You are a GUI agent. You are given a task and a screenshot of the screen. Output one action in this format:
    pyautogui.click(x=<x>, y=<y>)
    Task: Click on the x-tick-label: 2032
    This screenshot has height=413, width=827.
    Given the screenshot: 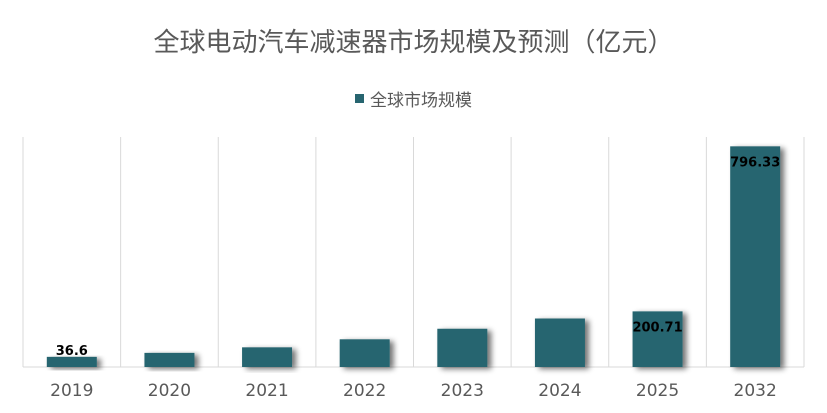 What is the action you would take?
    pyautogui.click(x=755, y=391)
    